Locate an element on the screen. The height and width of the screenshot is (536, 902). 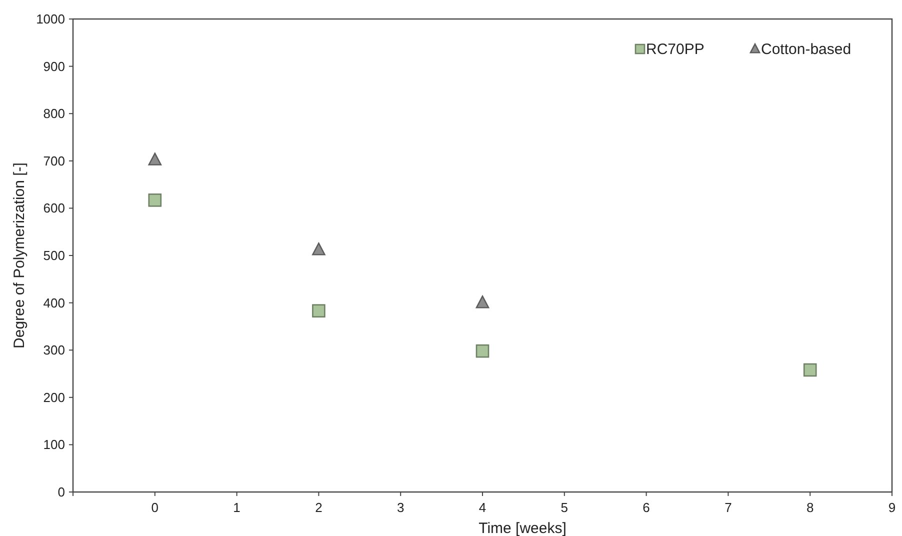
x-tick-label: 0 is located at coordinates (155, 507).